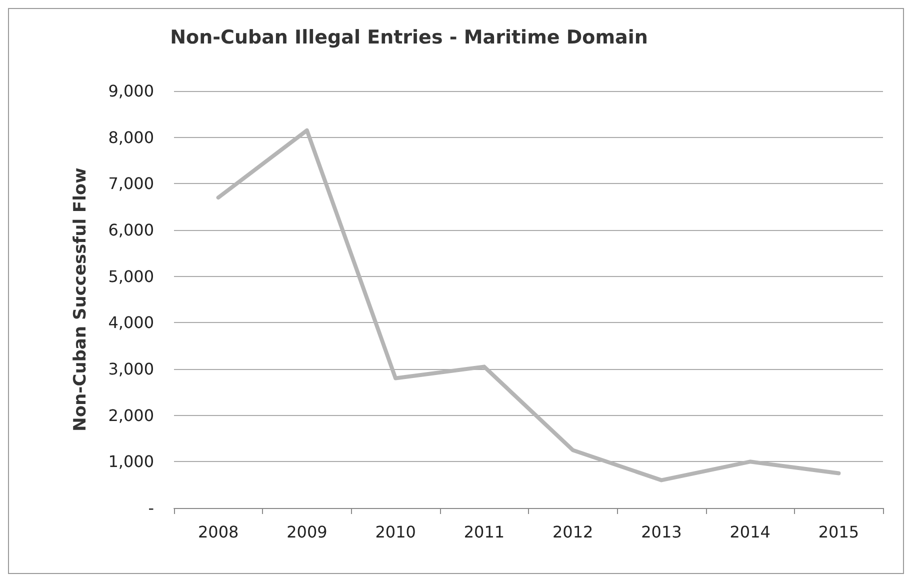 This screenshot has height=582, width=912. I want to click on y-tick-label: 6,000, so click(131, 230).